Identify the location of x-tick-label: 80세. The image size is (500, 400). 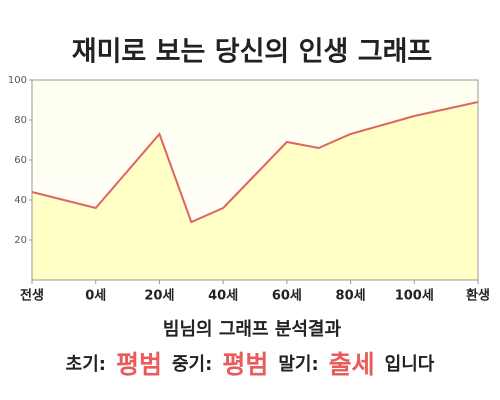
(351, 296).